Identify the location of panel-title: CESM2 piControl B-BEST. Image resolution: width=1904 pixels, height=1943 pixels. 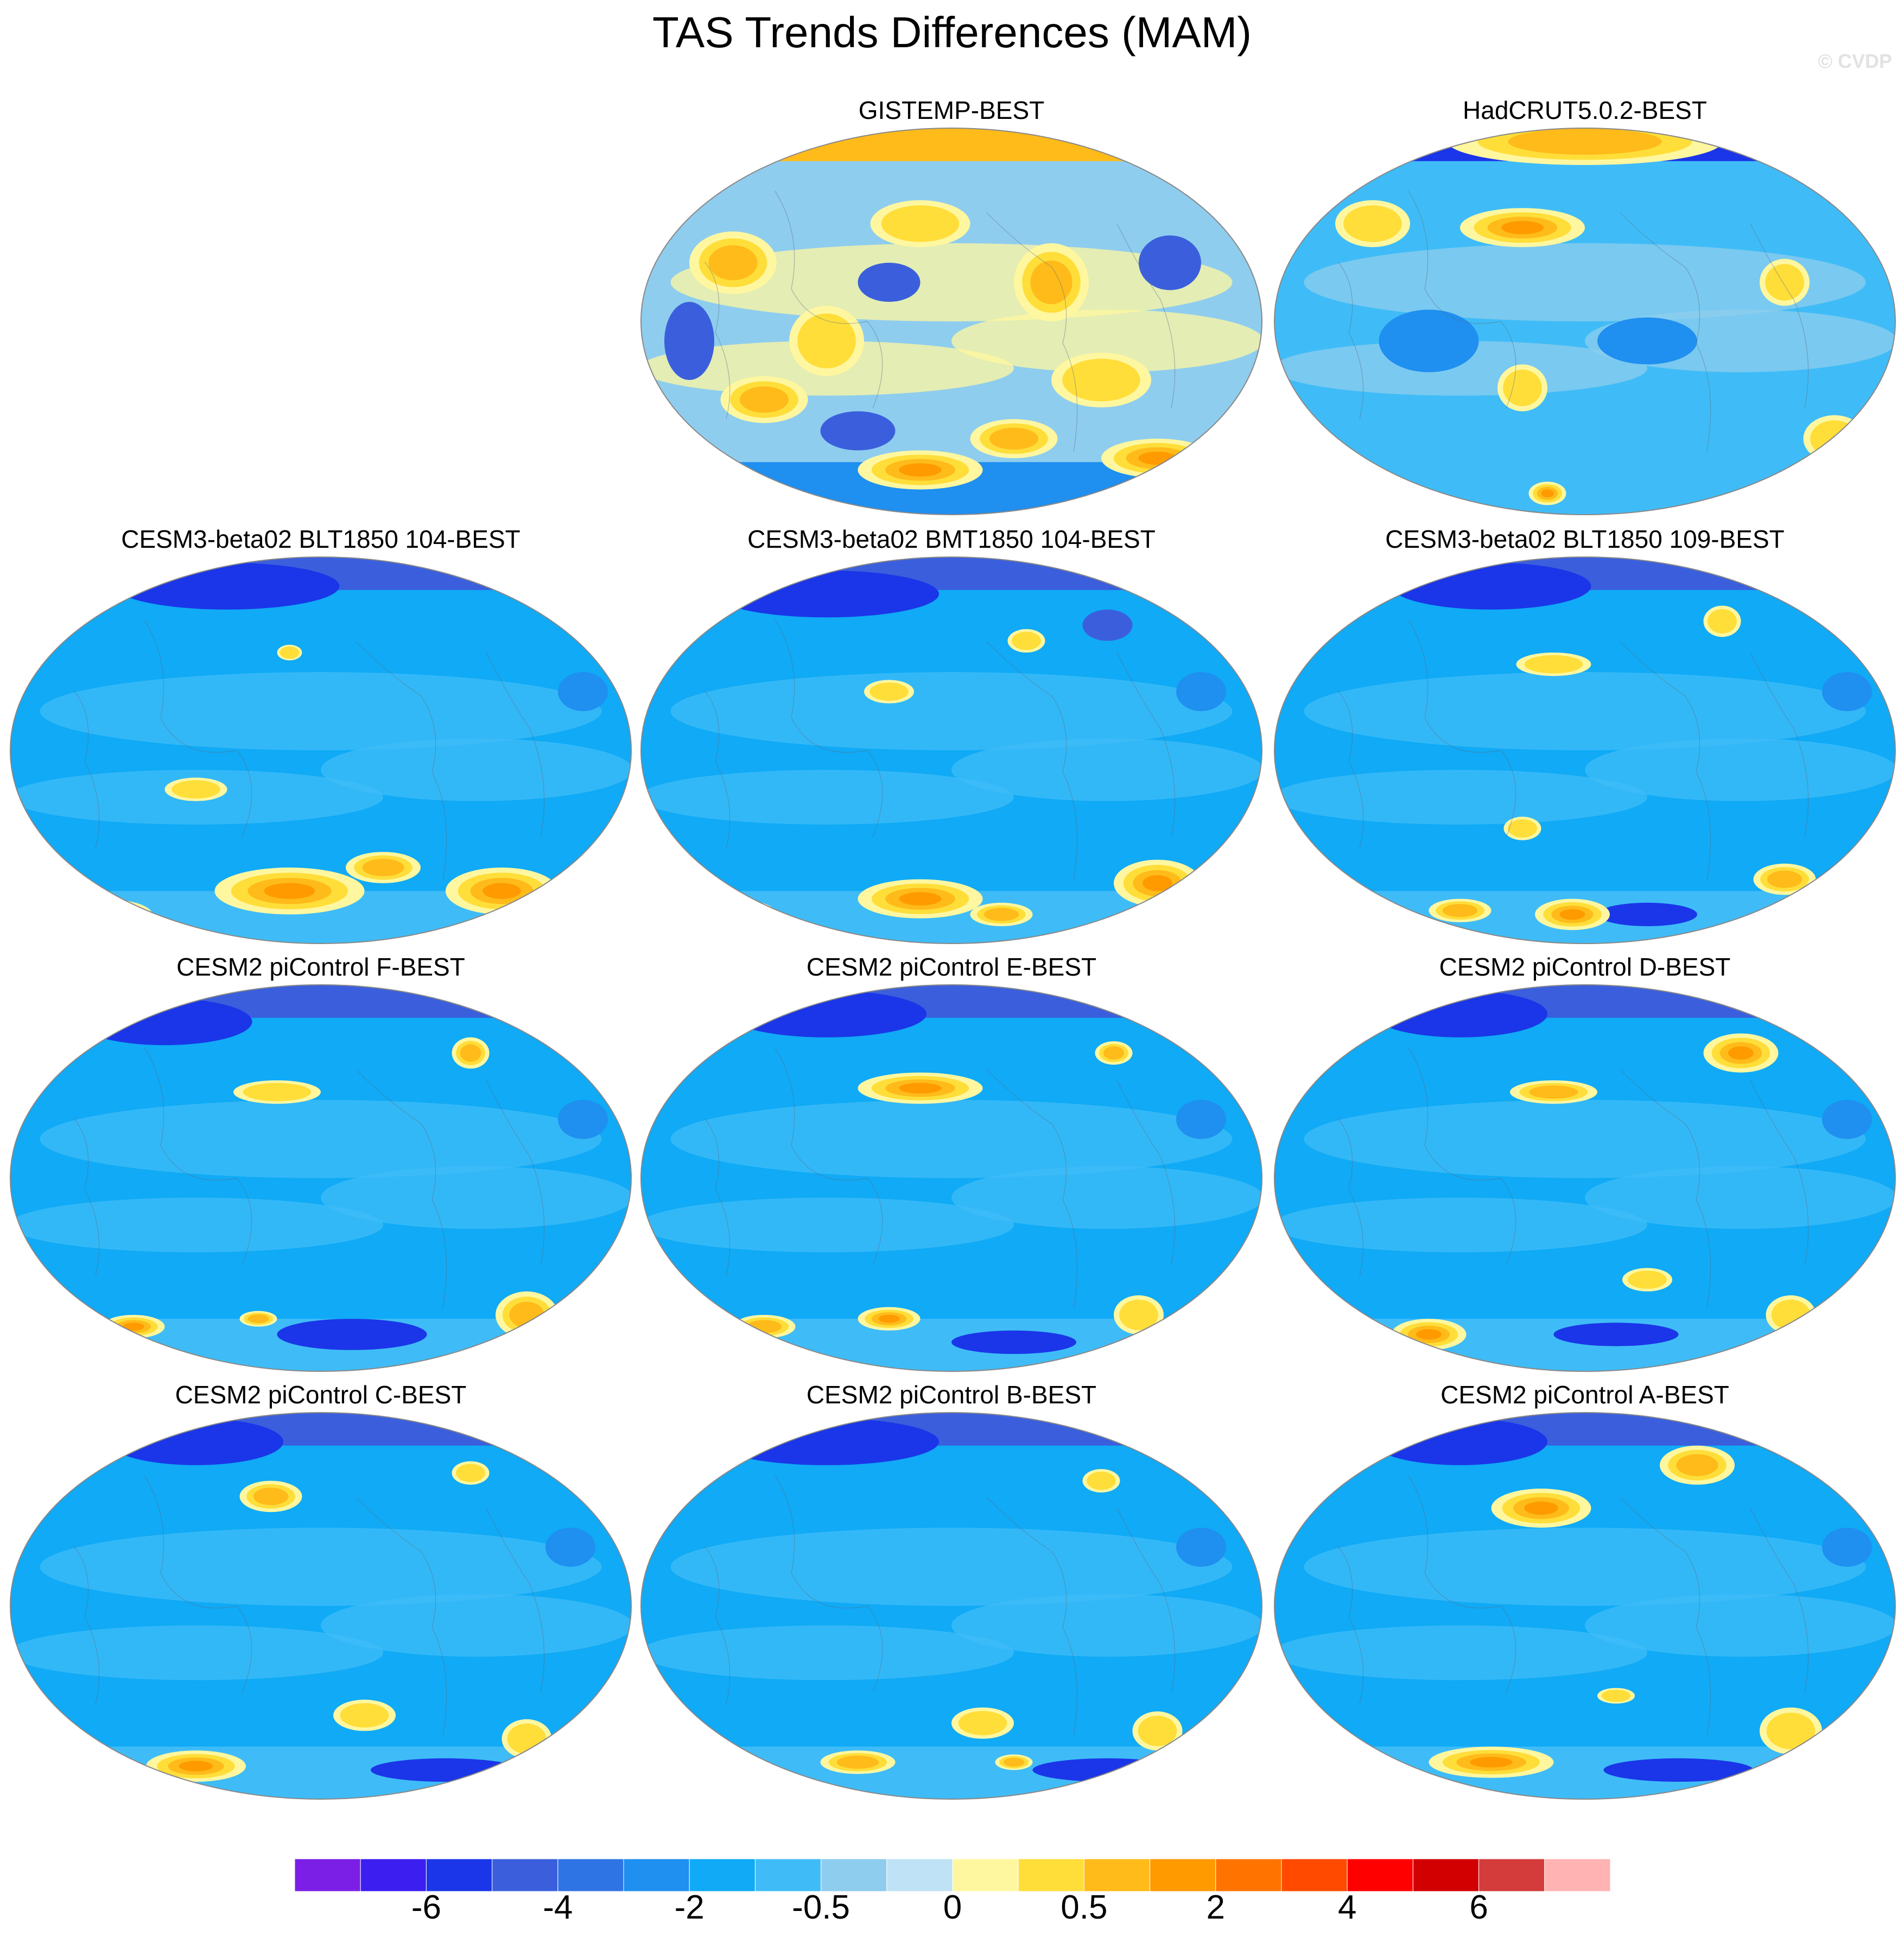
(951, 1395).